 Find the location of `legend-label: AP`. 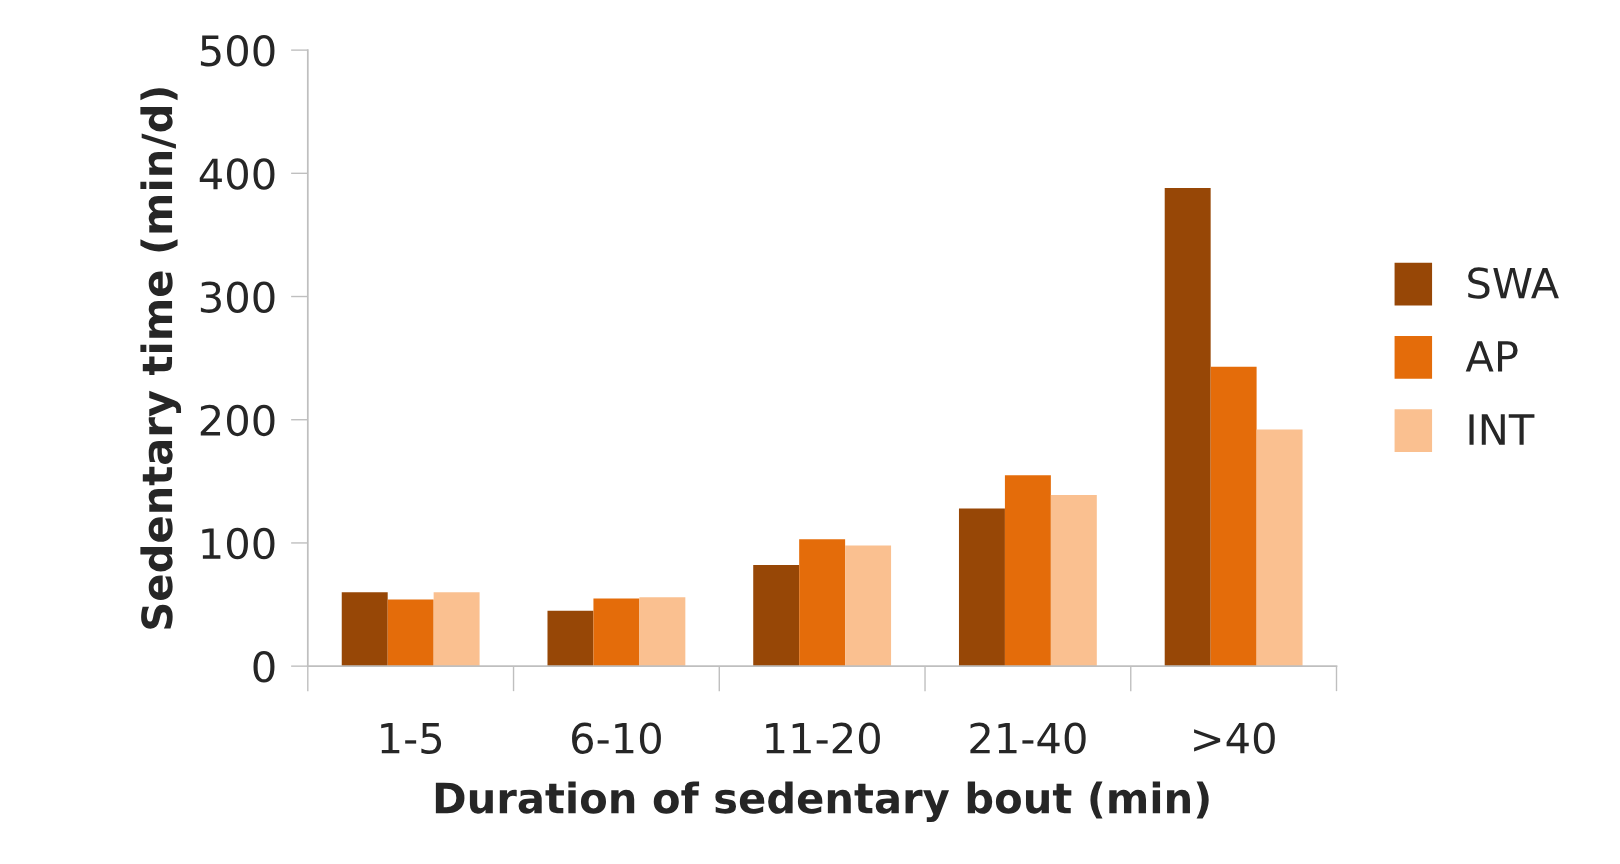

legend-label: AP is located at coordinates (1491, 356).